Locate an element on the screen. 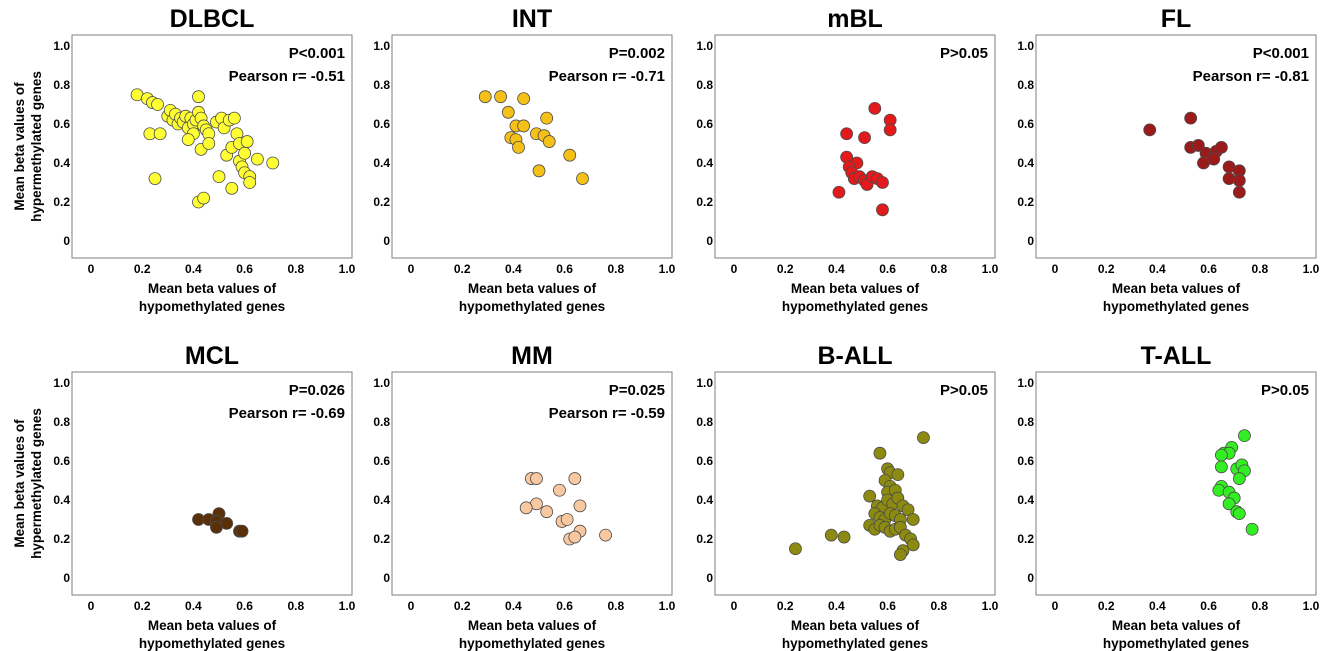 The height and width of the screenshot is (651, 1331). chart-title: B-ALL is located at coordinates (855, 356).